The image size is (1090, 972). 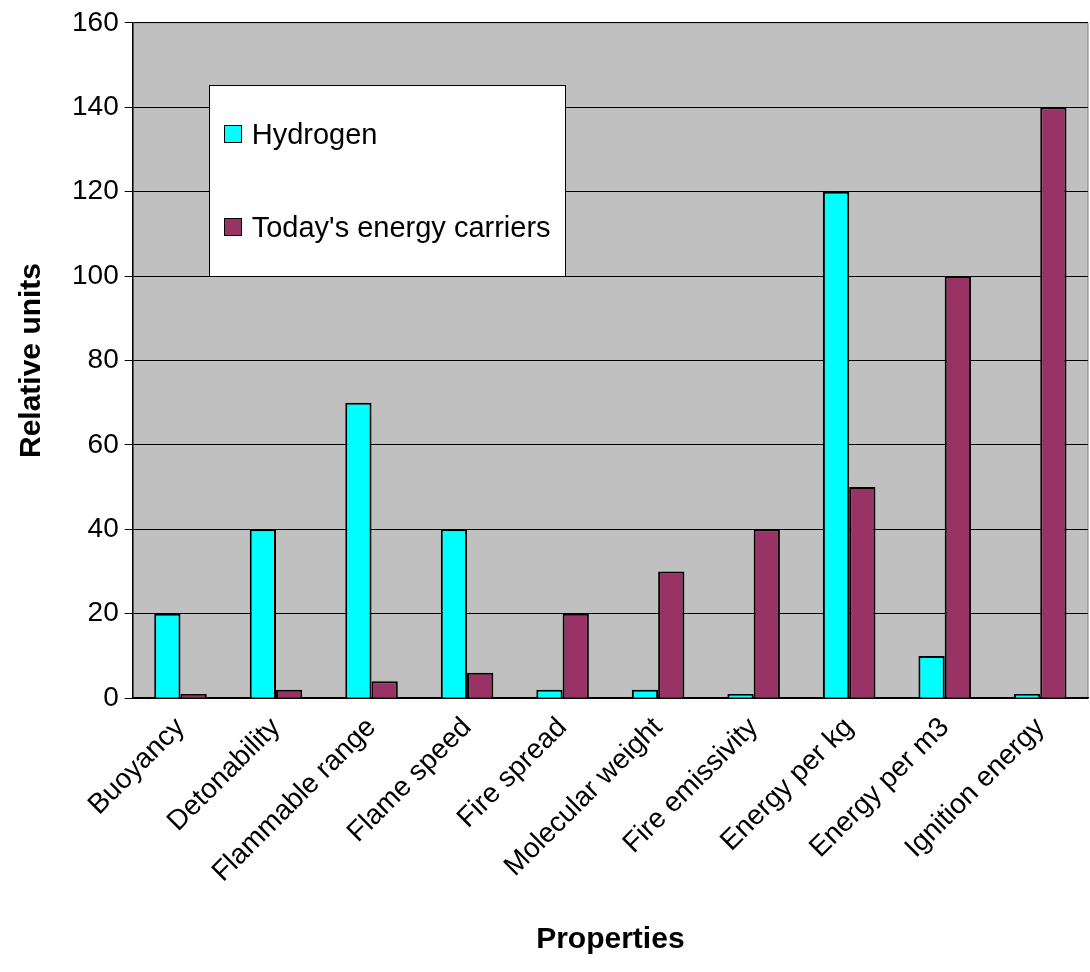 I want to click on y-tick-label: 0, so click(x=111, y=696).